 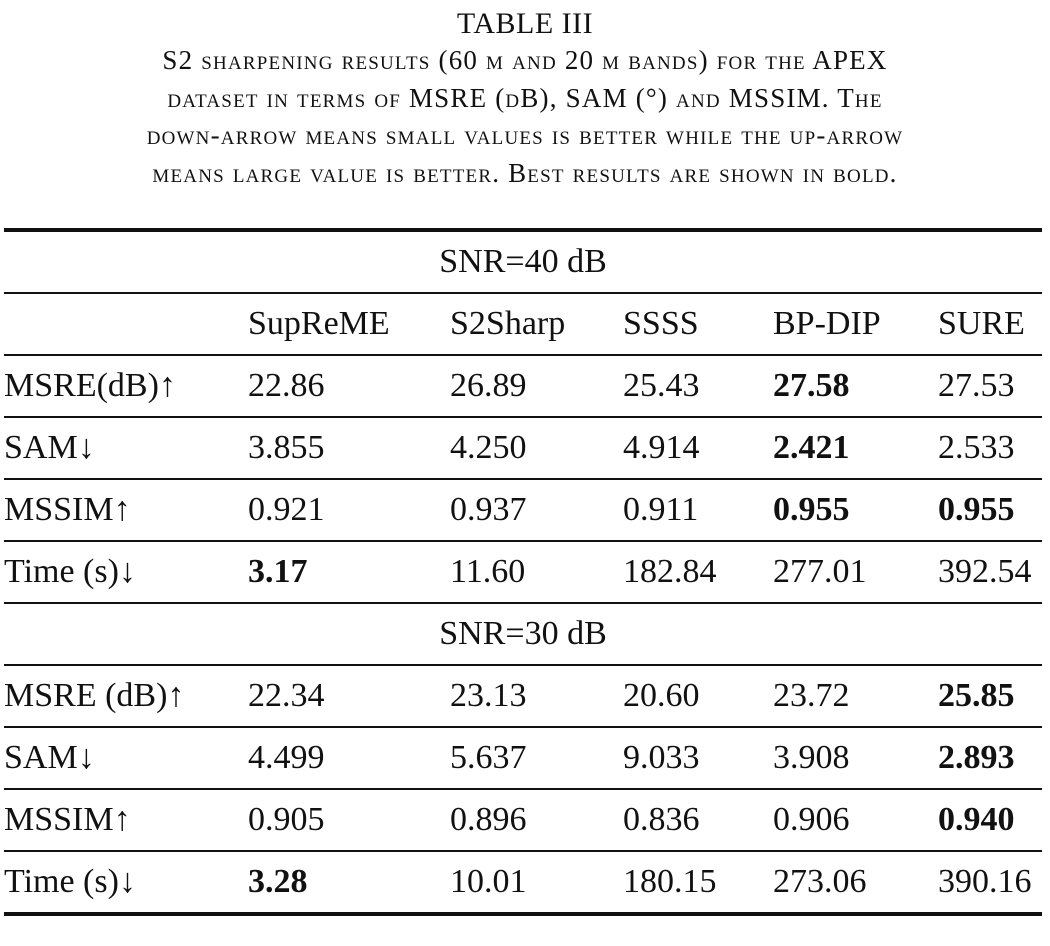 I want to click on method-header: BP-DIP, so click(x=827, y=323).